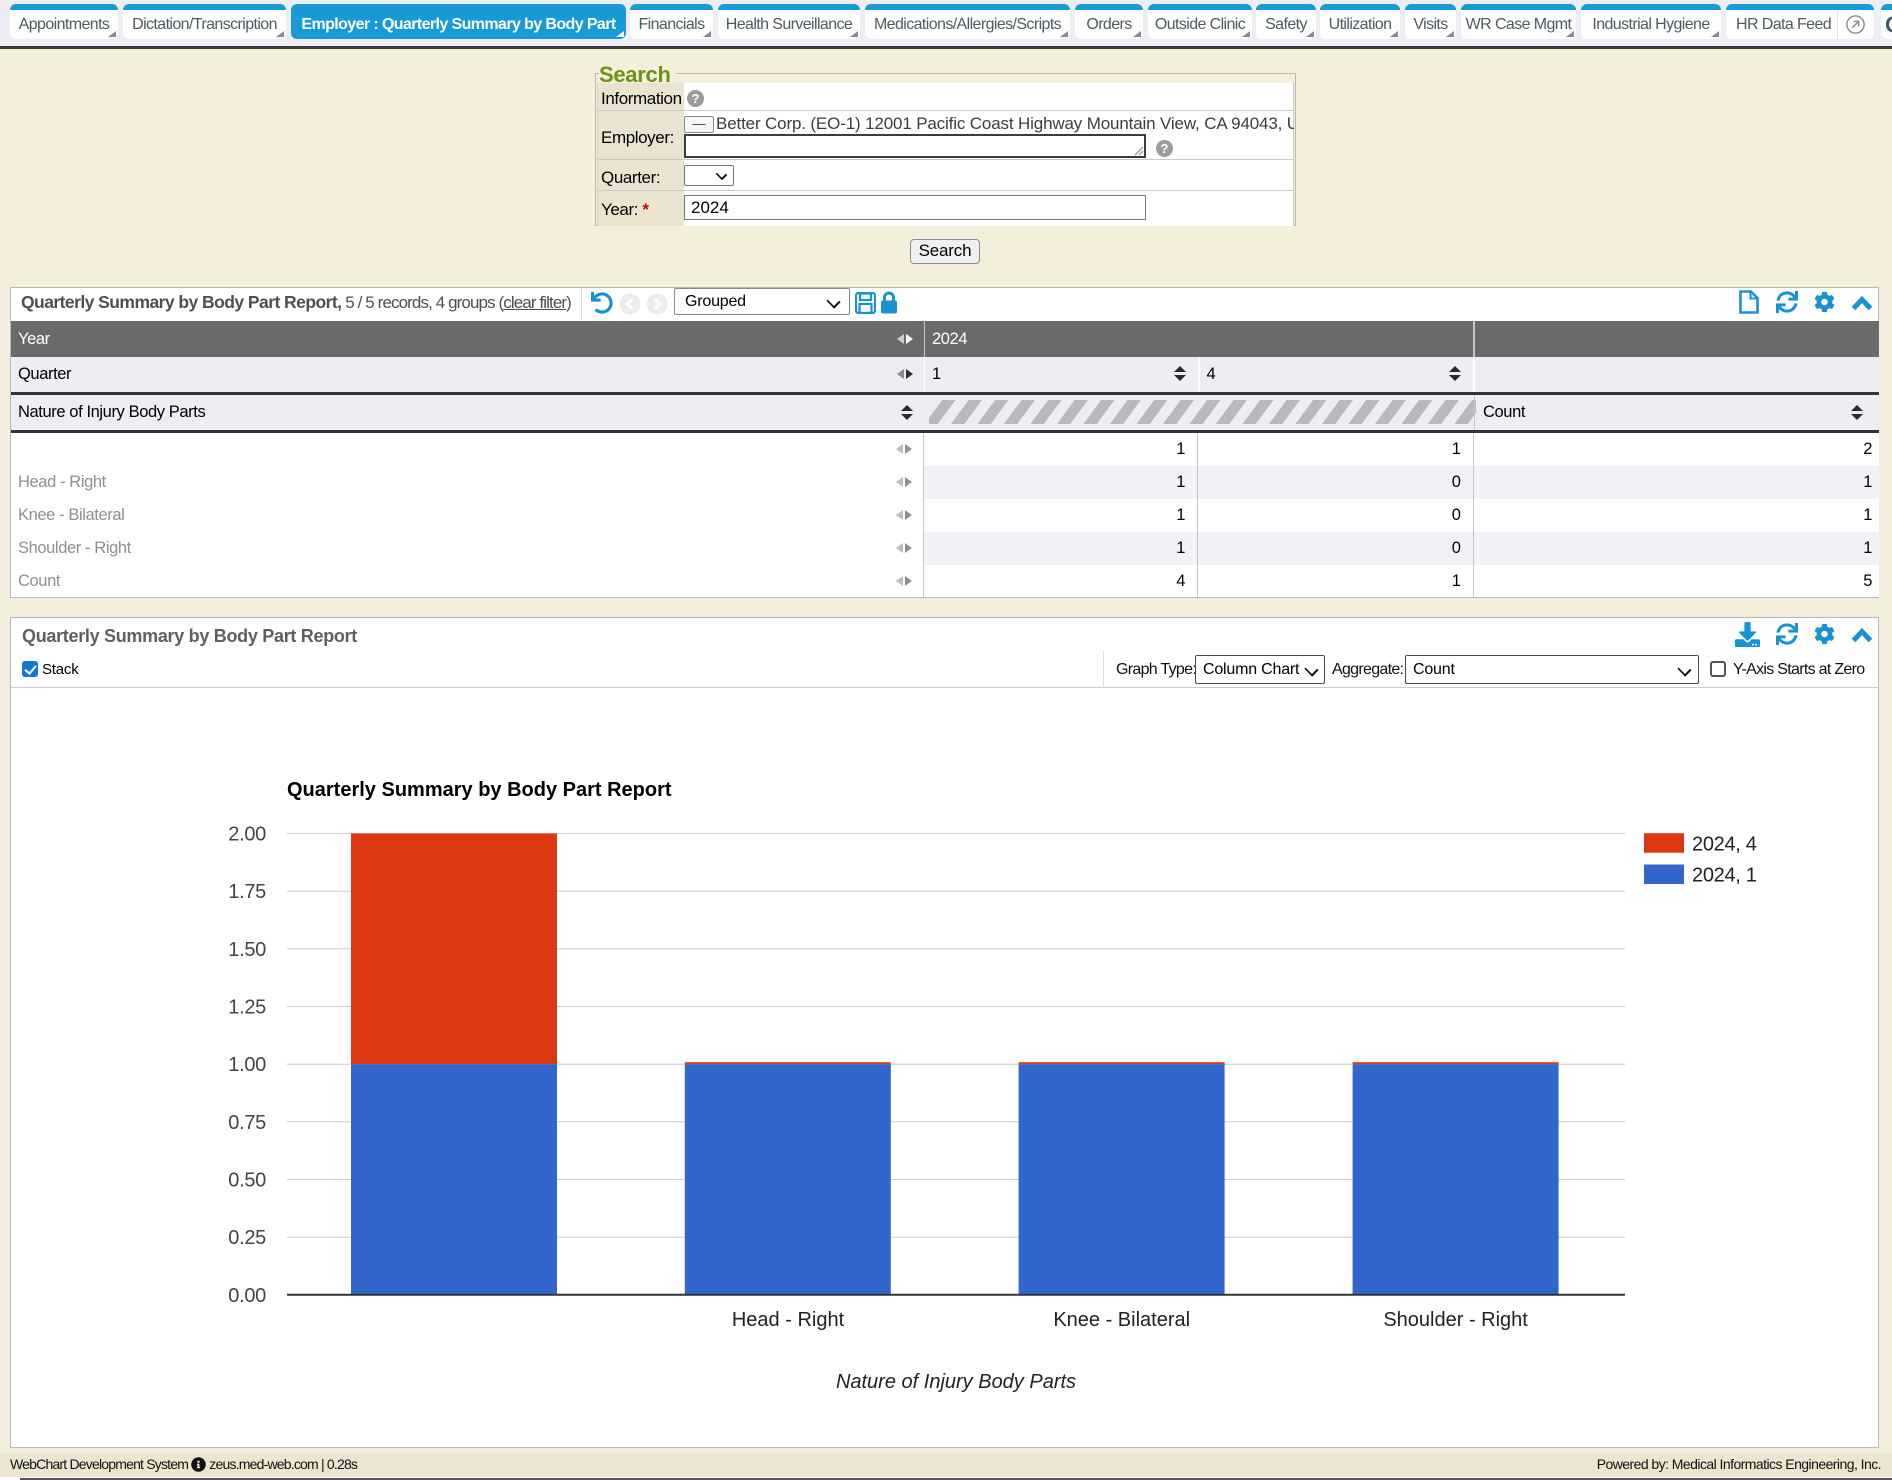 The width and height of the screenshot is (1892, 1480). Describe the element at coordinates (247, 1296) in the screenshot. I see `svg-text: 0.00` at that location.